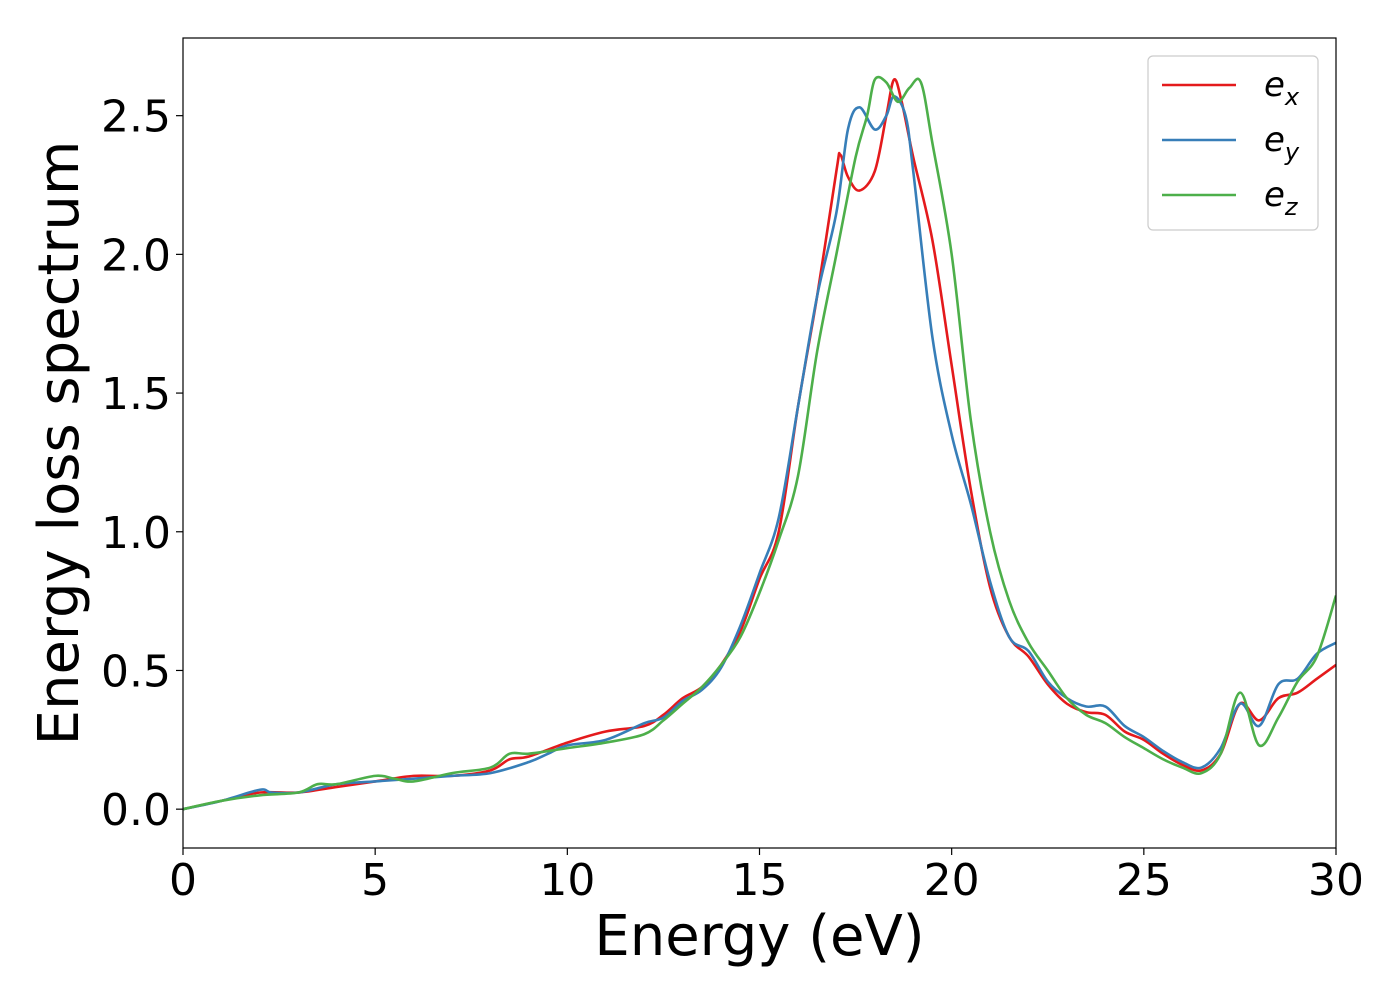  I want to click on x-tick-label: 20, so click(952, 880).